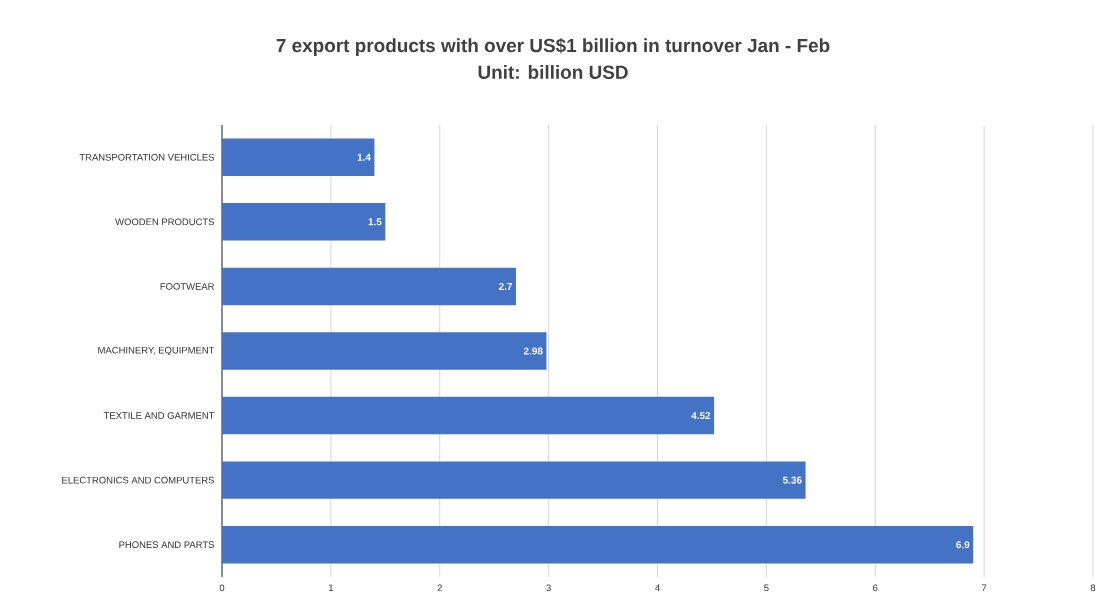  Describe the element at coordinates (548, 588) in the screenshot. I see `x-tick-label: 3` at that location.